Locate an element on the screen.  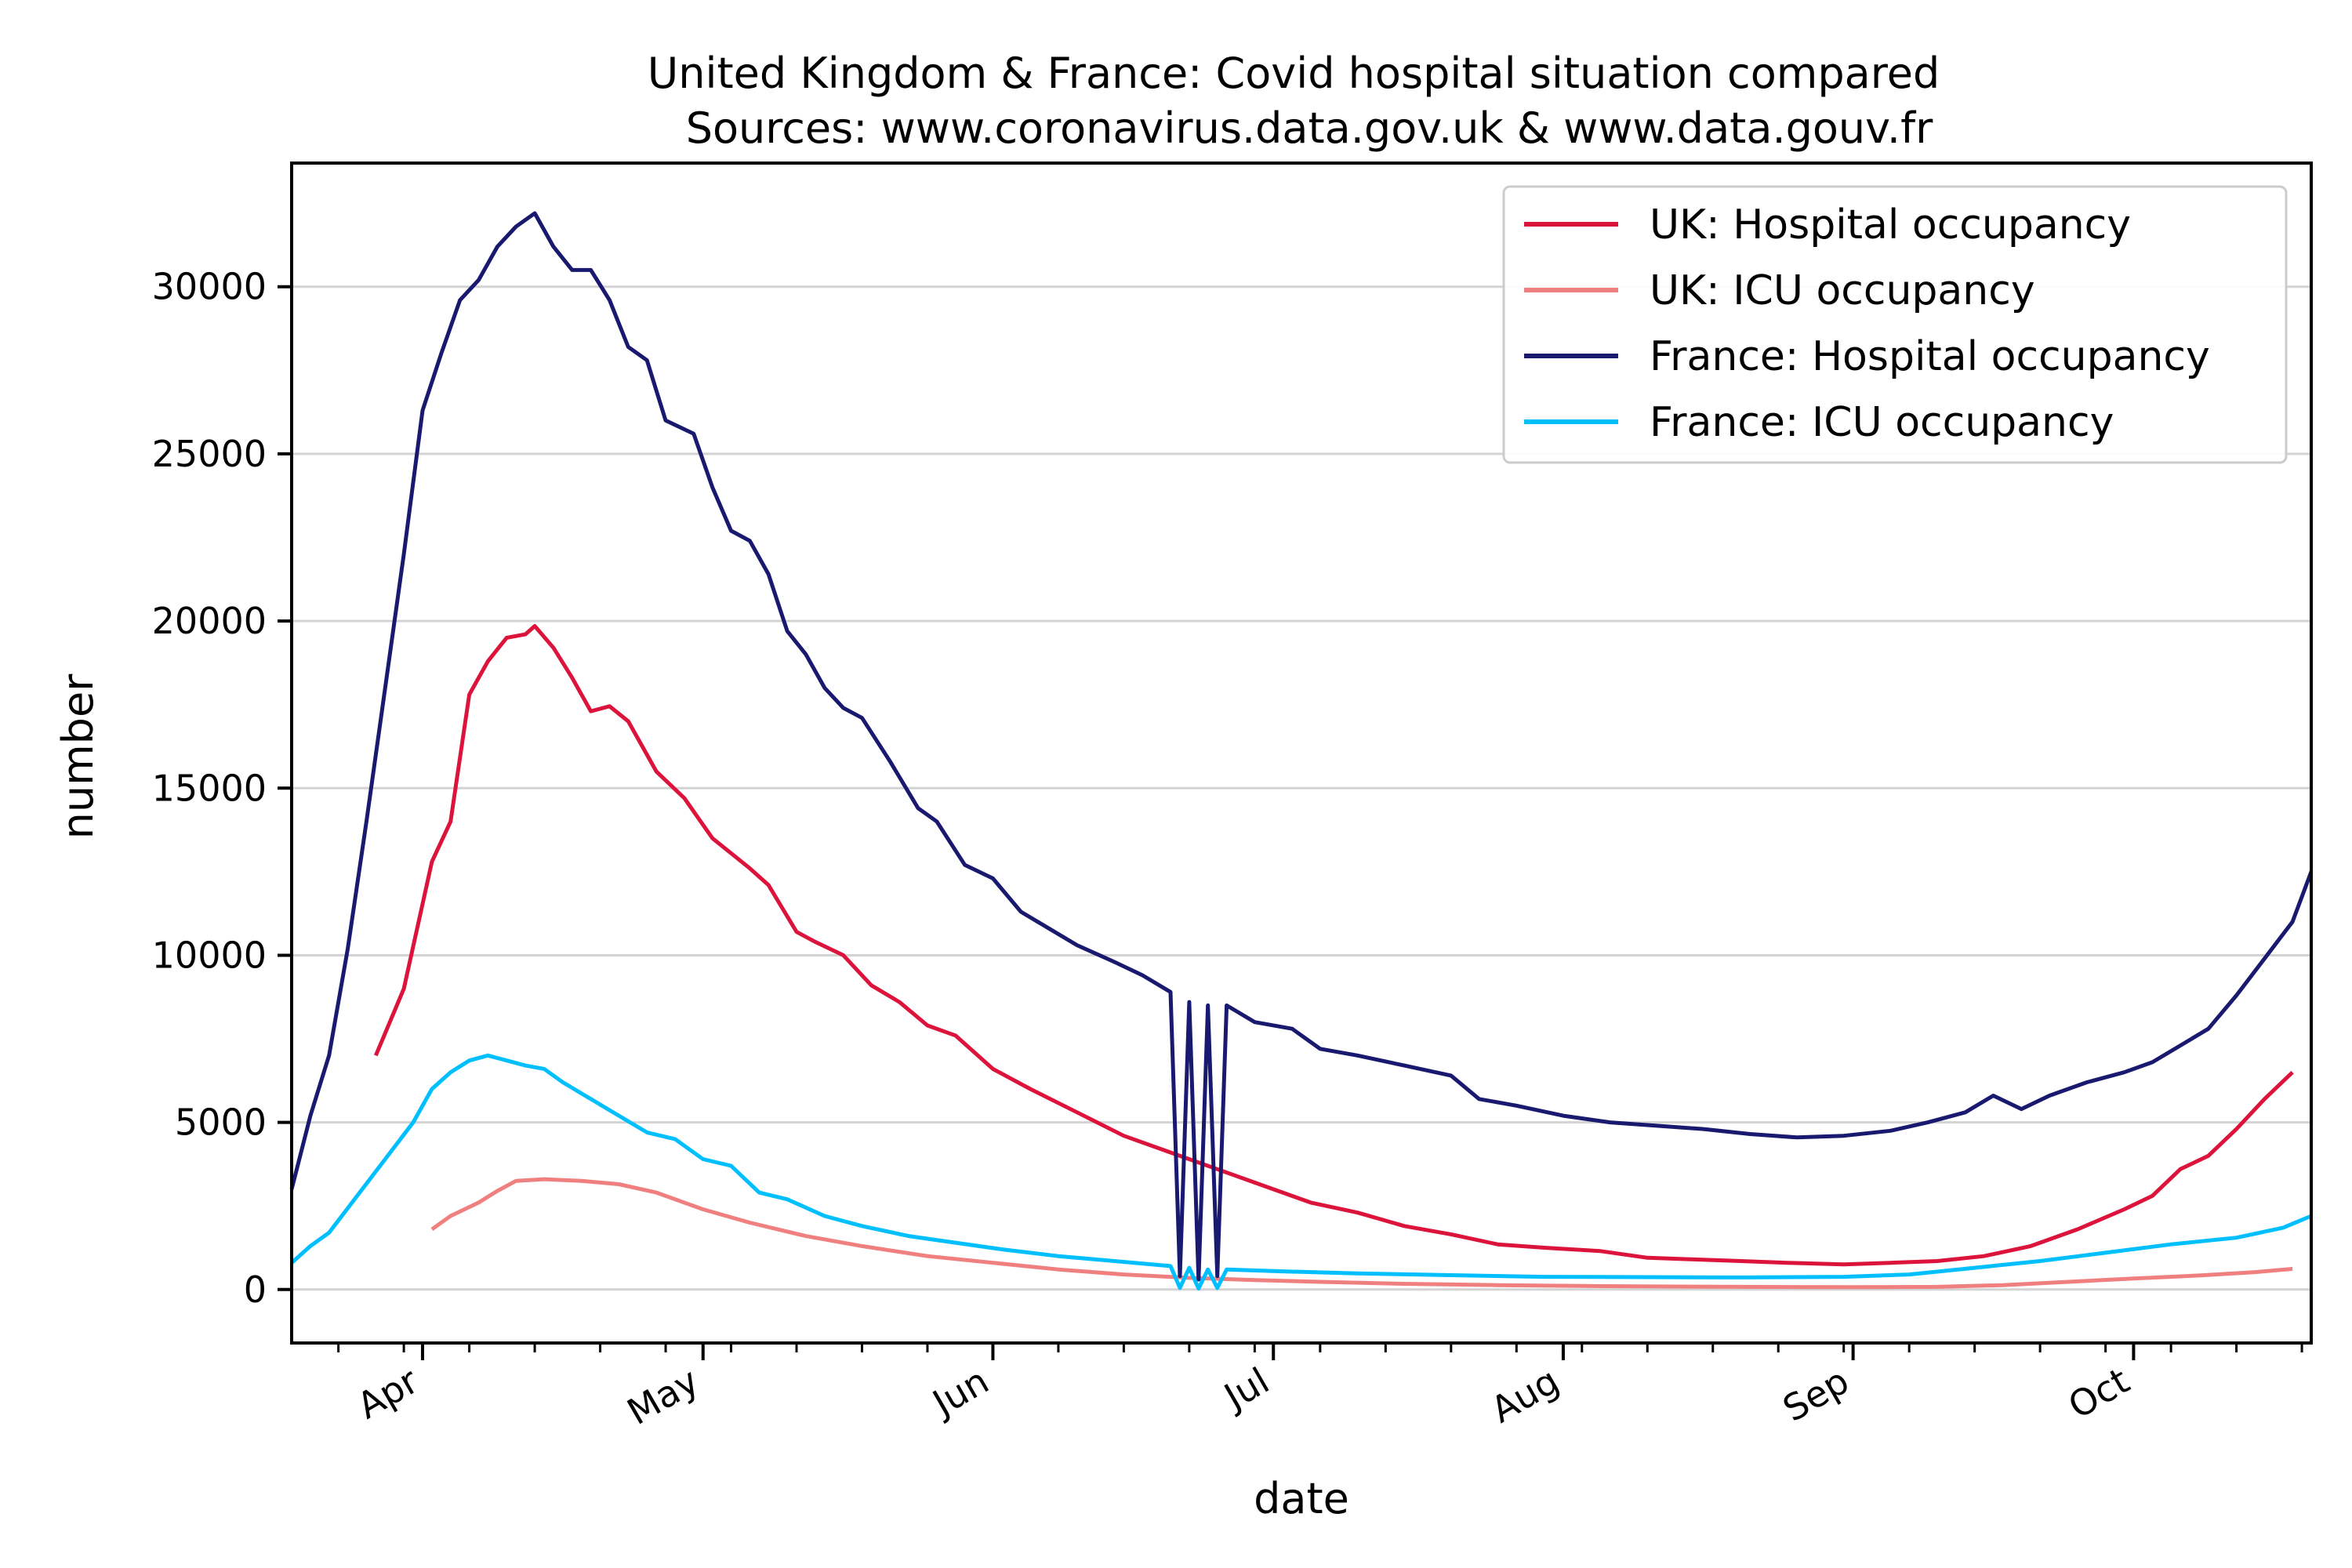
y-tick-label: 15000 is located at coordinates (209, 788).